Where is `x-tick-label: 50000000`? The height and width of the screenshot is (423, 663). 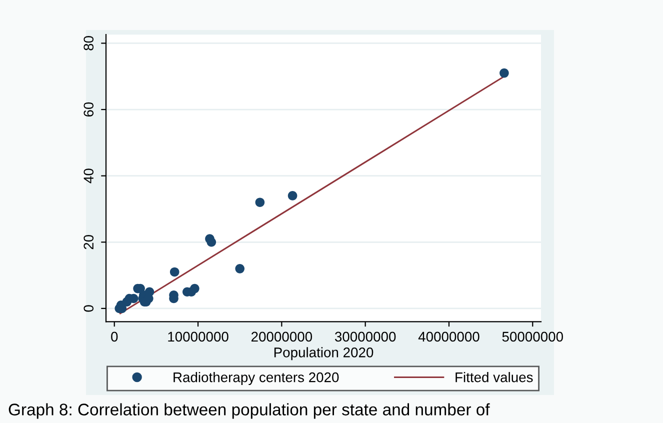 x-tick-label: 50000000 is located at coordinates (532, 337).